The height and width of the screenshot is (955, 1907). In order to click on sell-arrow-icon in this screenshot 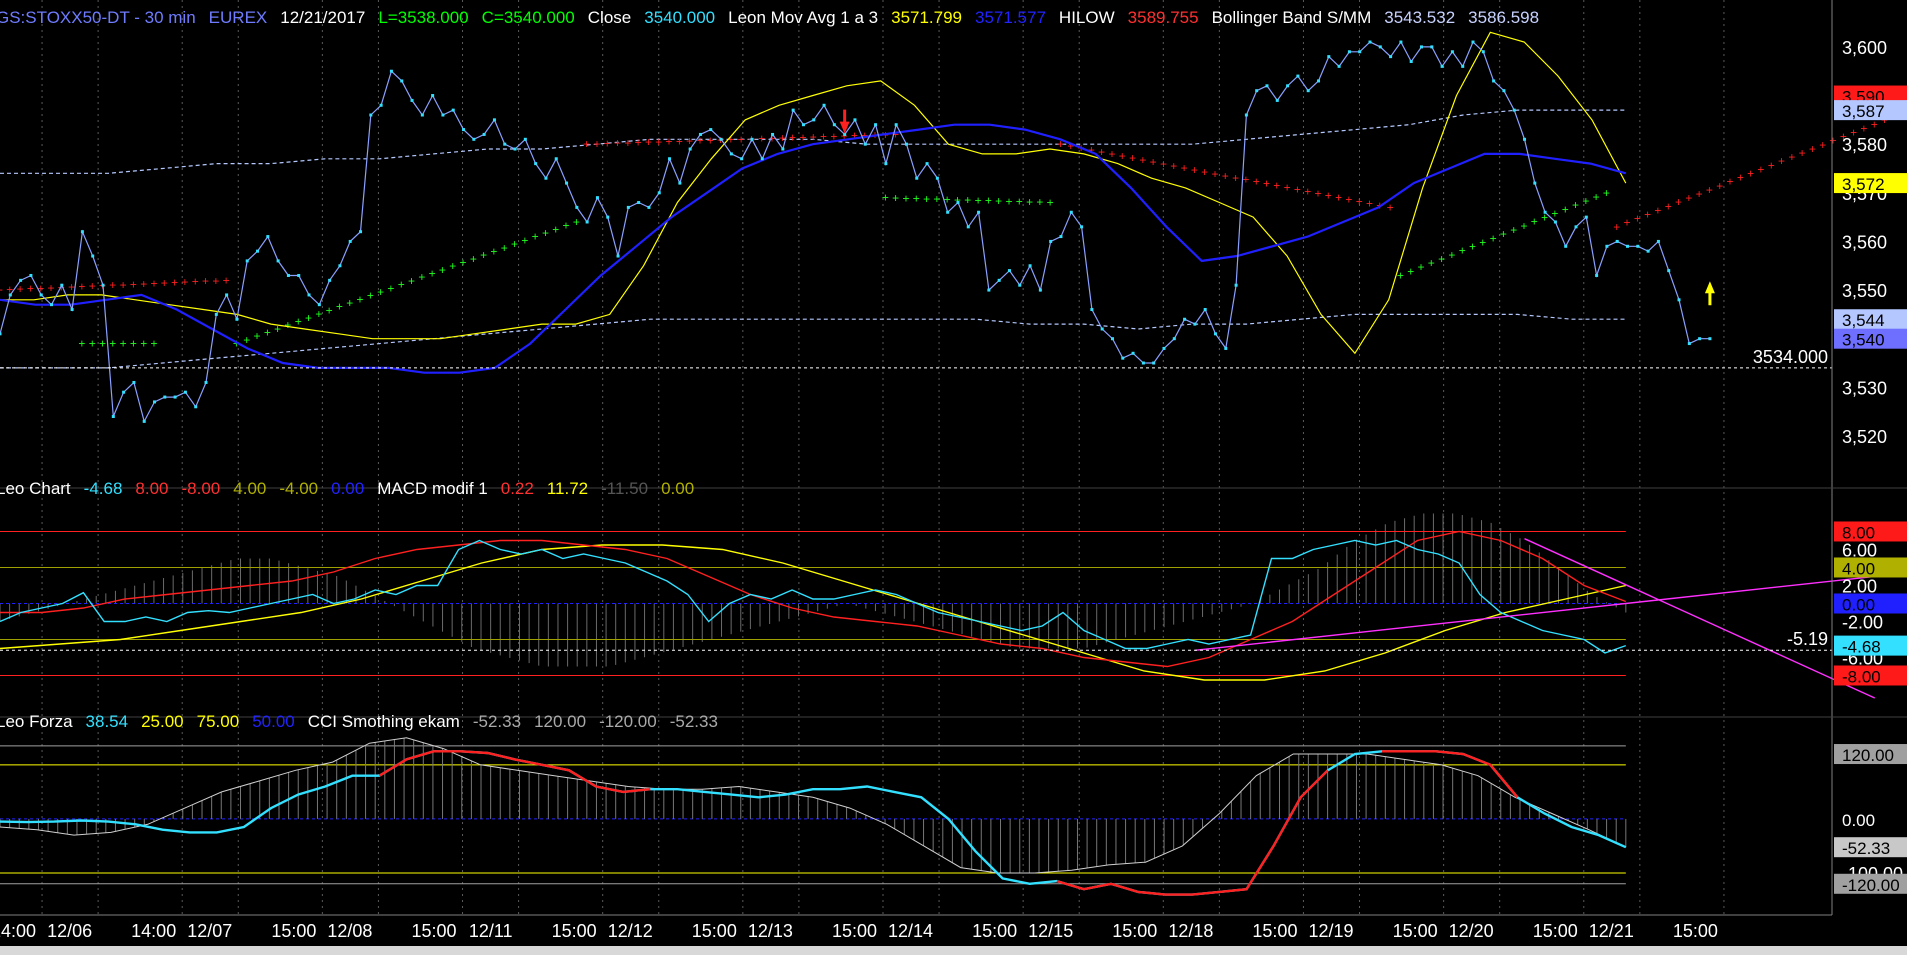, I will do `click(844, 121)`.